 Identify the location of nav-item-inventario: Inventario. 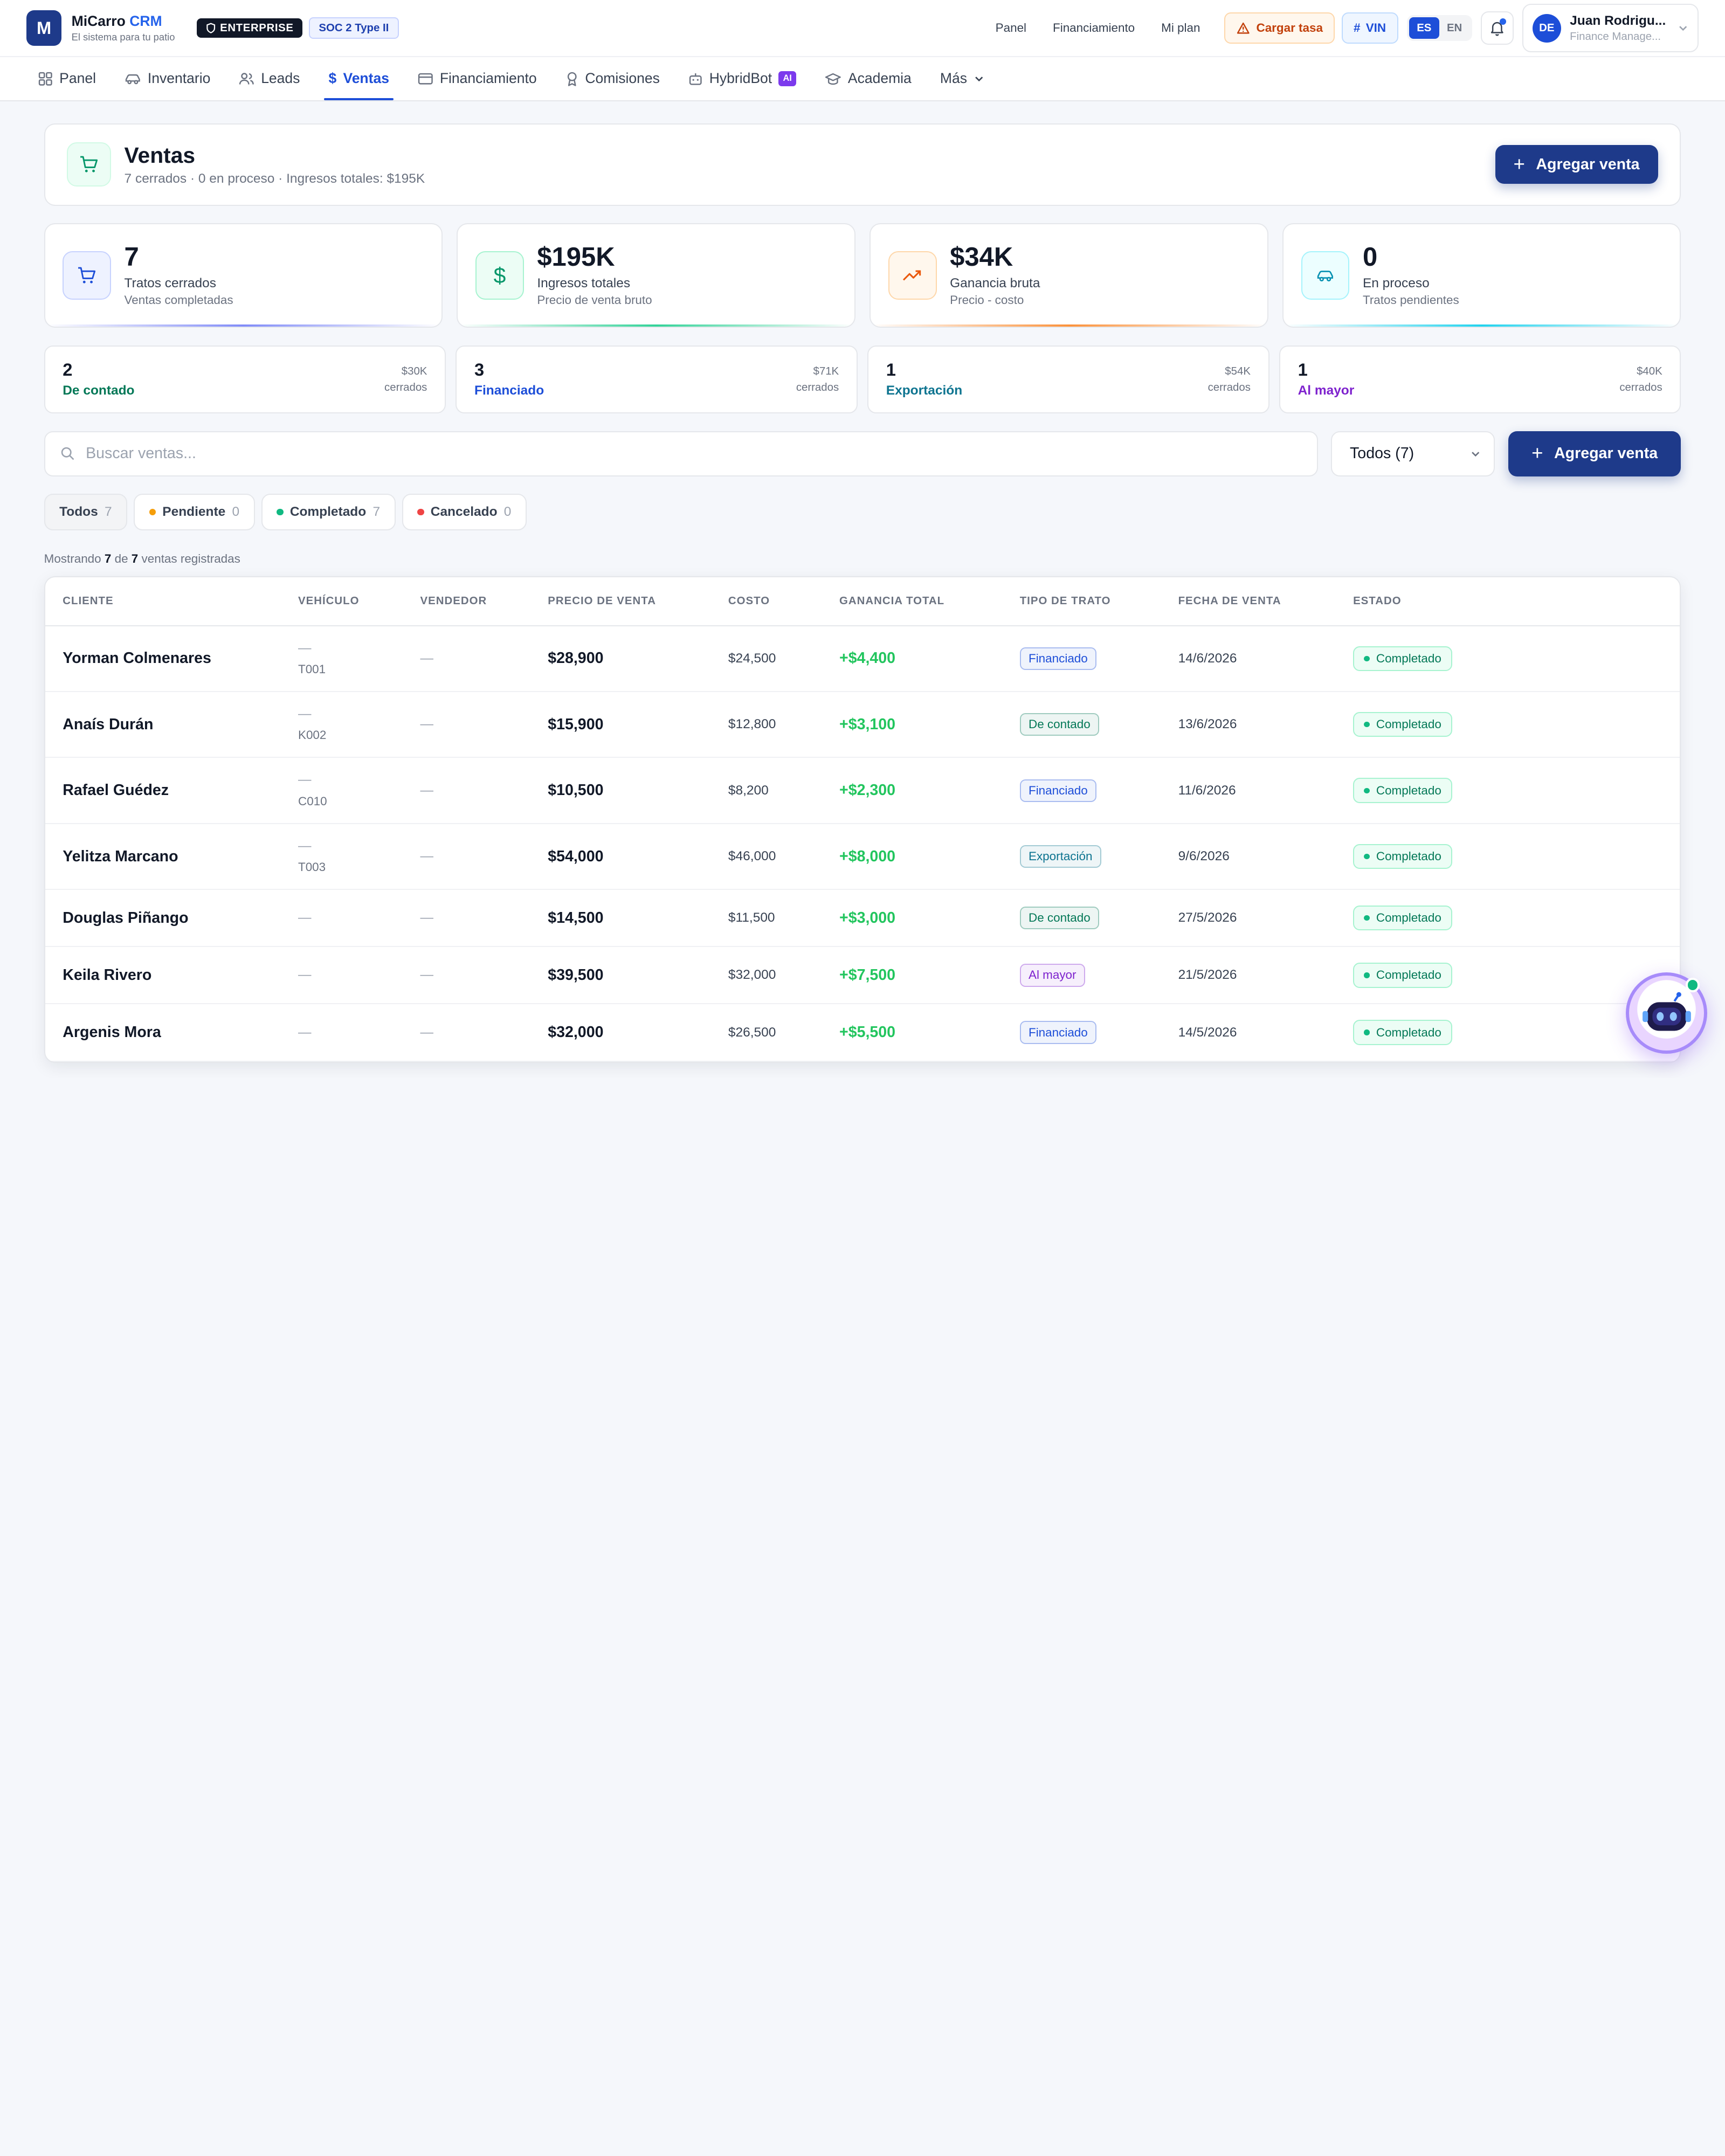
(167, 78).